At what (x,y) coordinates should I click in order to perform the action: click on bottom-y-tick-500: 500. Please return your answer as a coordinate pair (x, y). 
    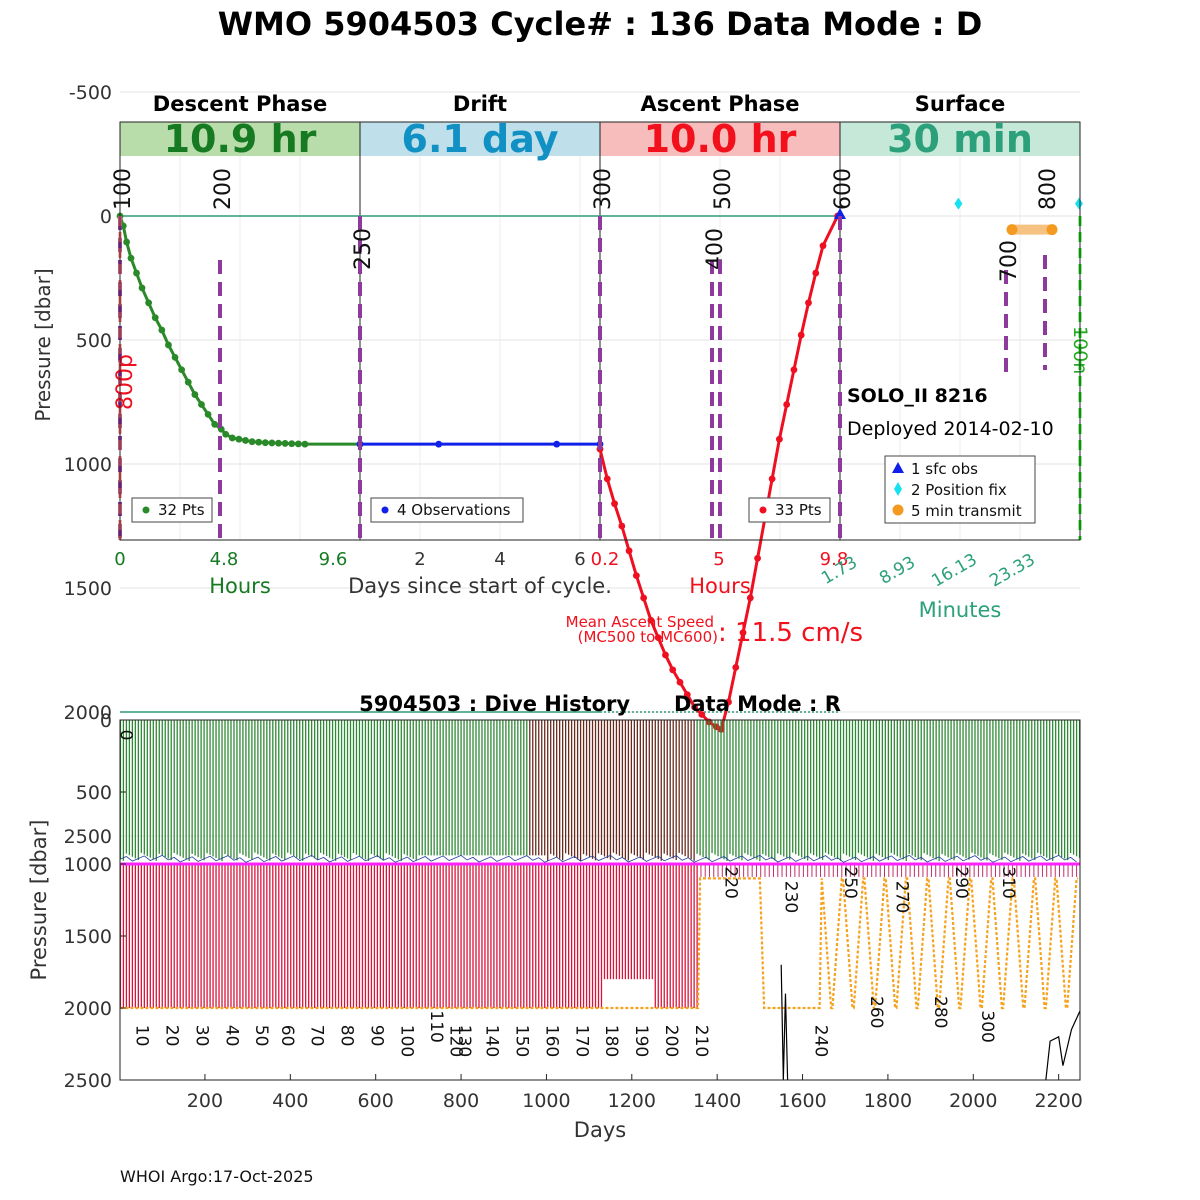
    Looking at the image, I should click on (94, 793).